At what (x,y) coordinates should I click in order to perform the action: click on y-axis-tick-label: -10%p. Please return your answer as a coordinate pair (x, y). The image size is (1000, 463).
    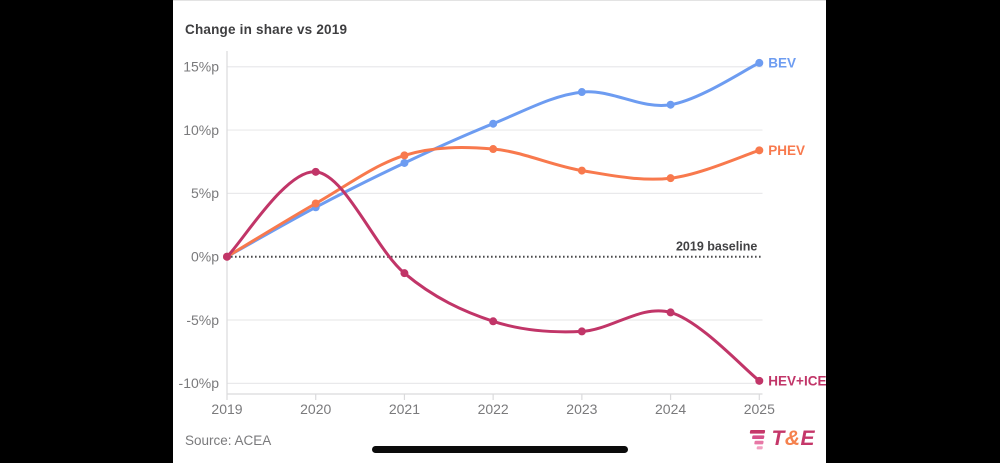
    Looking at the image, I should click on (199, 383).